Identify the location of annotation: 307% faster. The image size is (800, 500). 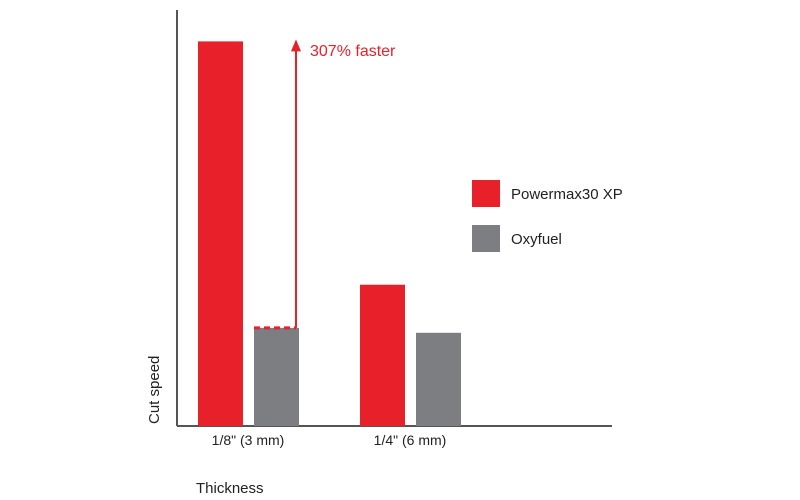
(325, 184).